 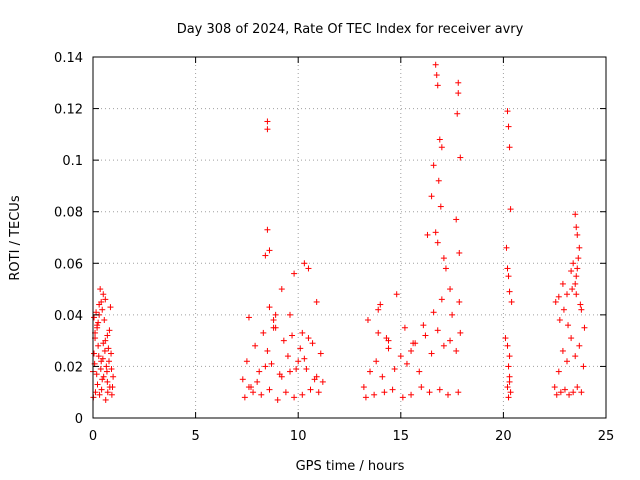 I want to click on y-tick-label: 0, so click(x=79, y=419).